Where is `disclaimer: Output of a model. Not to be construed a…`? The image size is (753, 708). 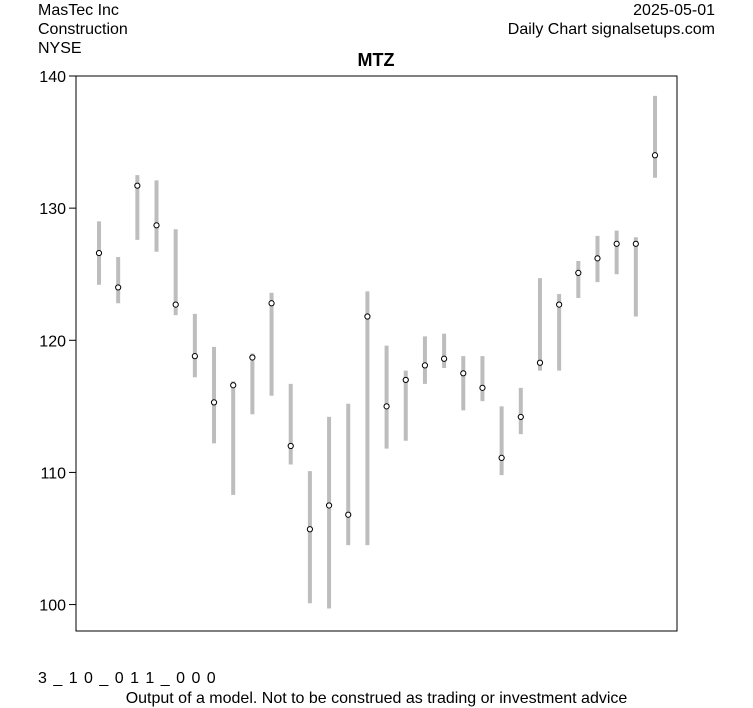
disclaimer: Output of a model. Not to be construed a… is located at coordinates (376, 698).